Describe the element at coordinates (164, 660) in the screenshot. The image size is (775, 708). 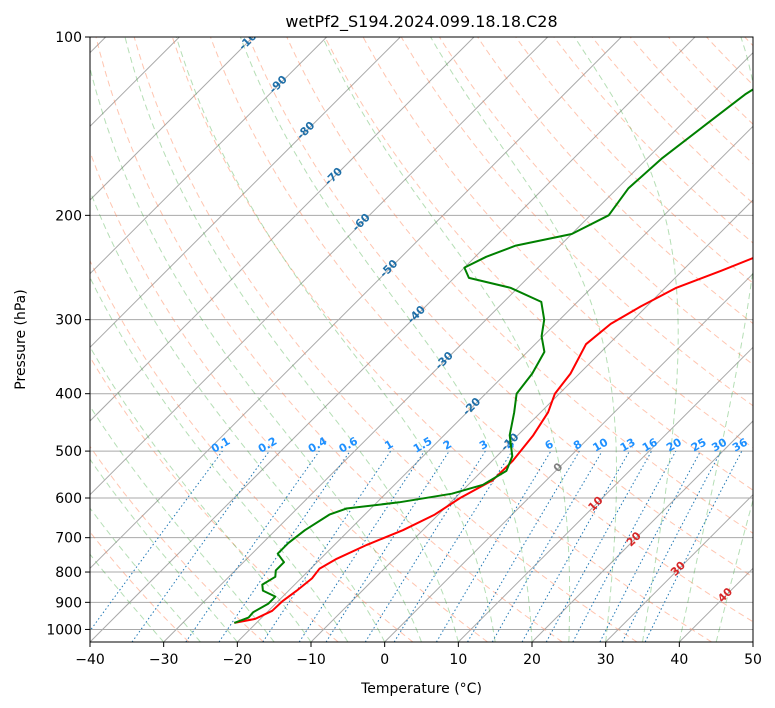
I see `x-tick-label: −30` at that location.